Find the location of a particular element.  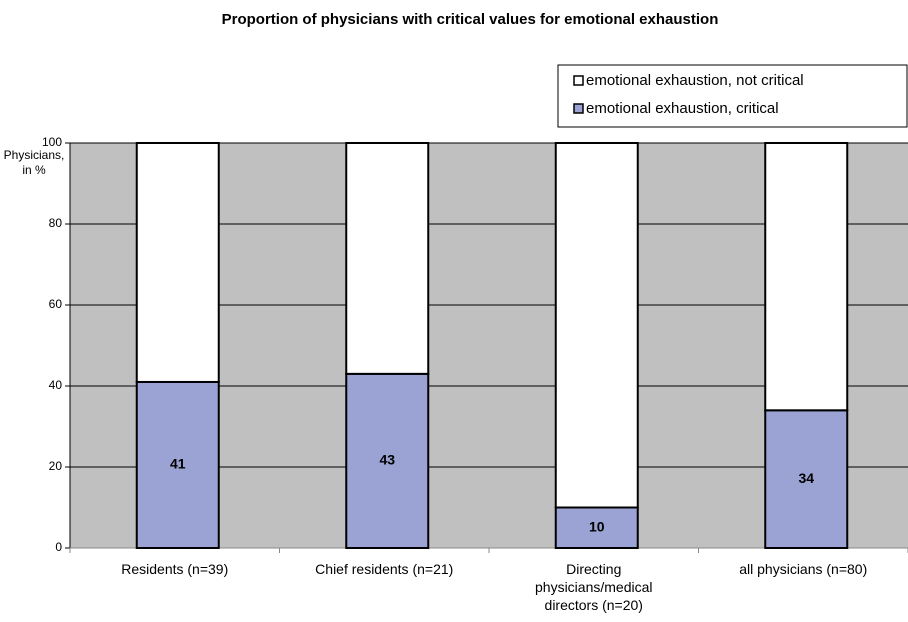

x-tick-label: Chief residents (n=21) is located at coordinates (384, 569).